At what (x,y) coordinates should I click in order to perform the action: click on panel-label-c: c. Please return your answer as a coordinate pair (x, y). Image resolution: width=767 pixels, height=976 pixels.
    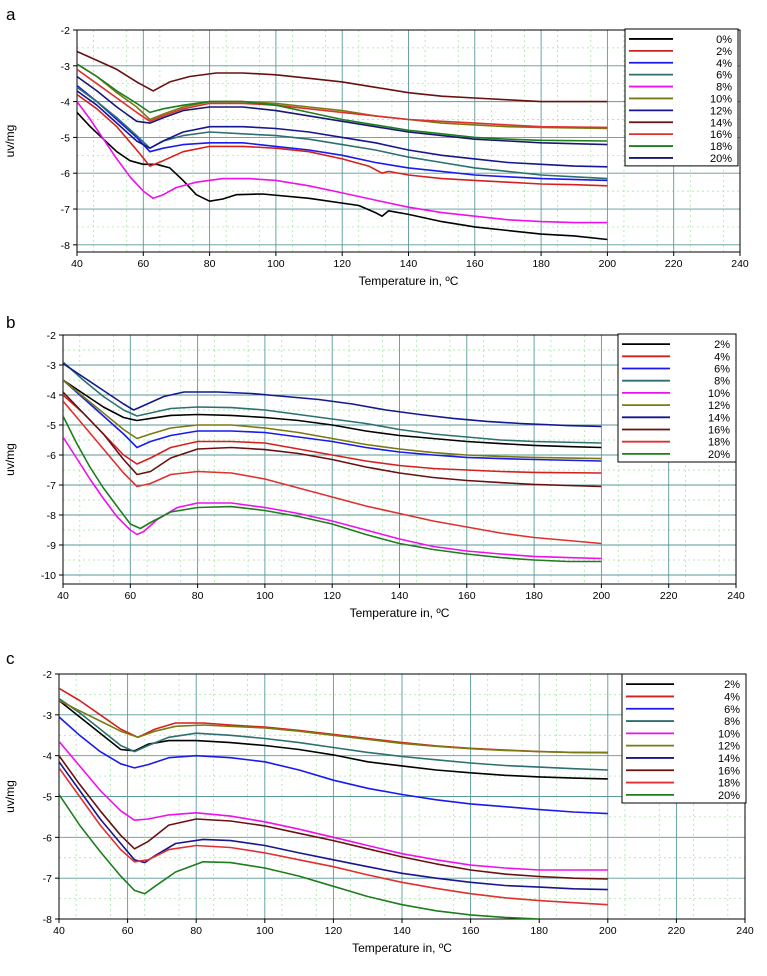
    Looking at the image, I should click on (10, 658).